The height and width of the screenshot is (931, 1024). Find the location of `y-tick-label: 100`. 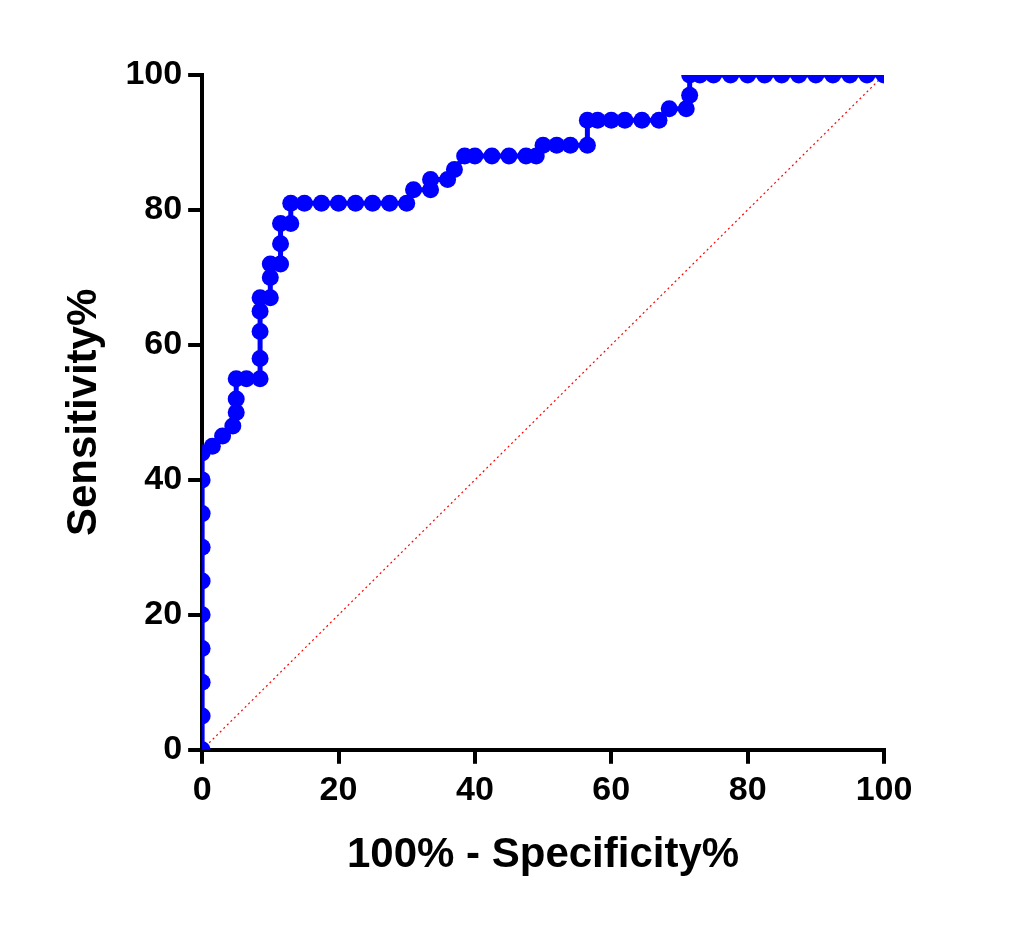

y-tick-label: 100 is located at coordinates (154, 72).